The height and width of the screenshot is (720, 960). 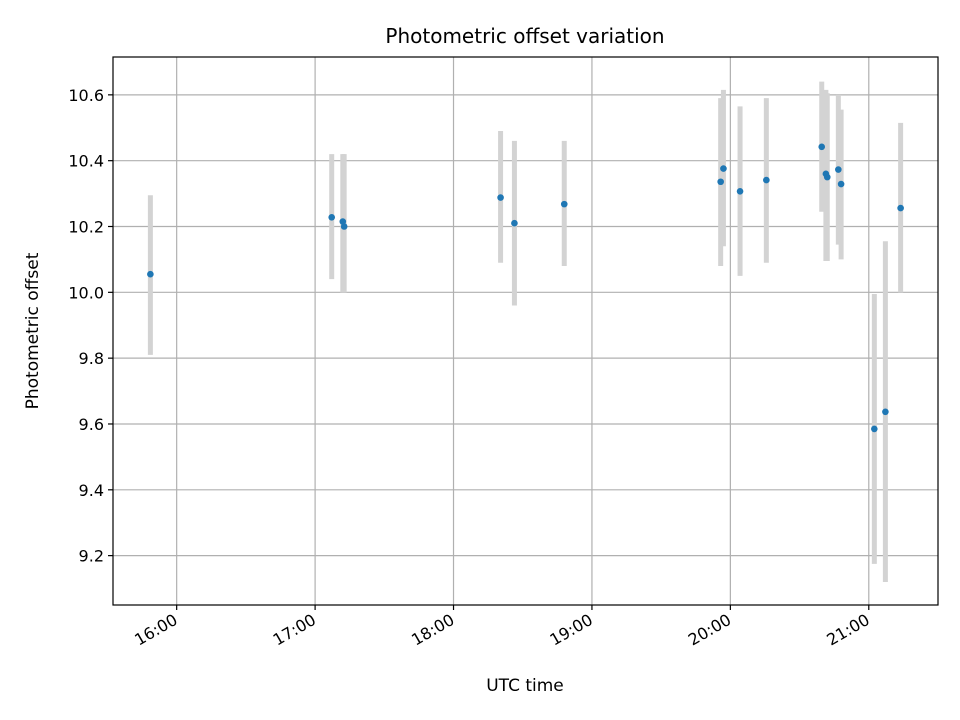 What do you see at coordinates (90, 326) in the screenshot?
I see `y-axis: 9.2 9.4 9.6 9.8 10.0 10.2 10.4 10.6` at bounding box center [90, 326].